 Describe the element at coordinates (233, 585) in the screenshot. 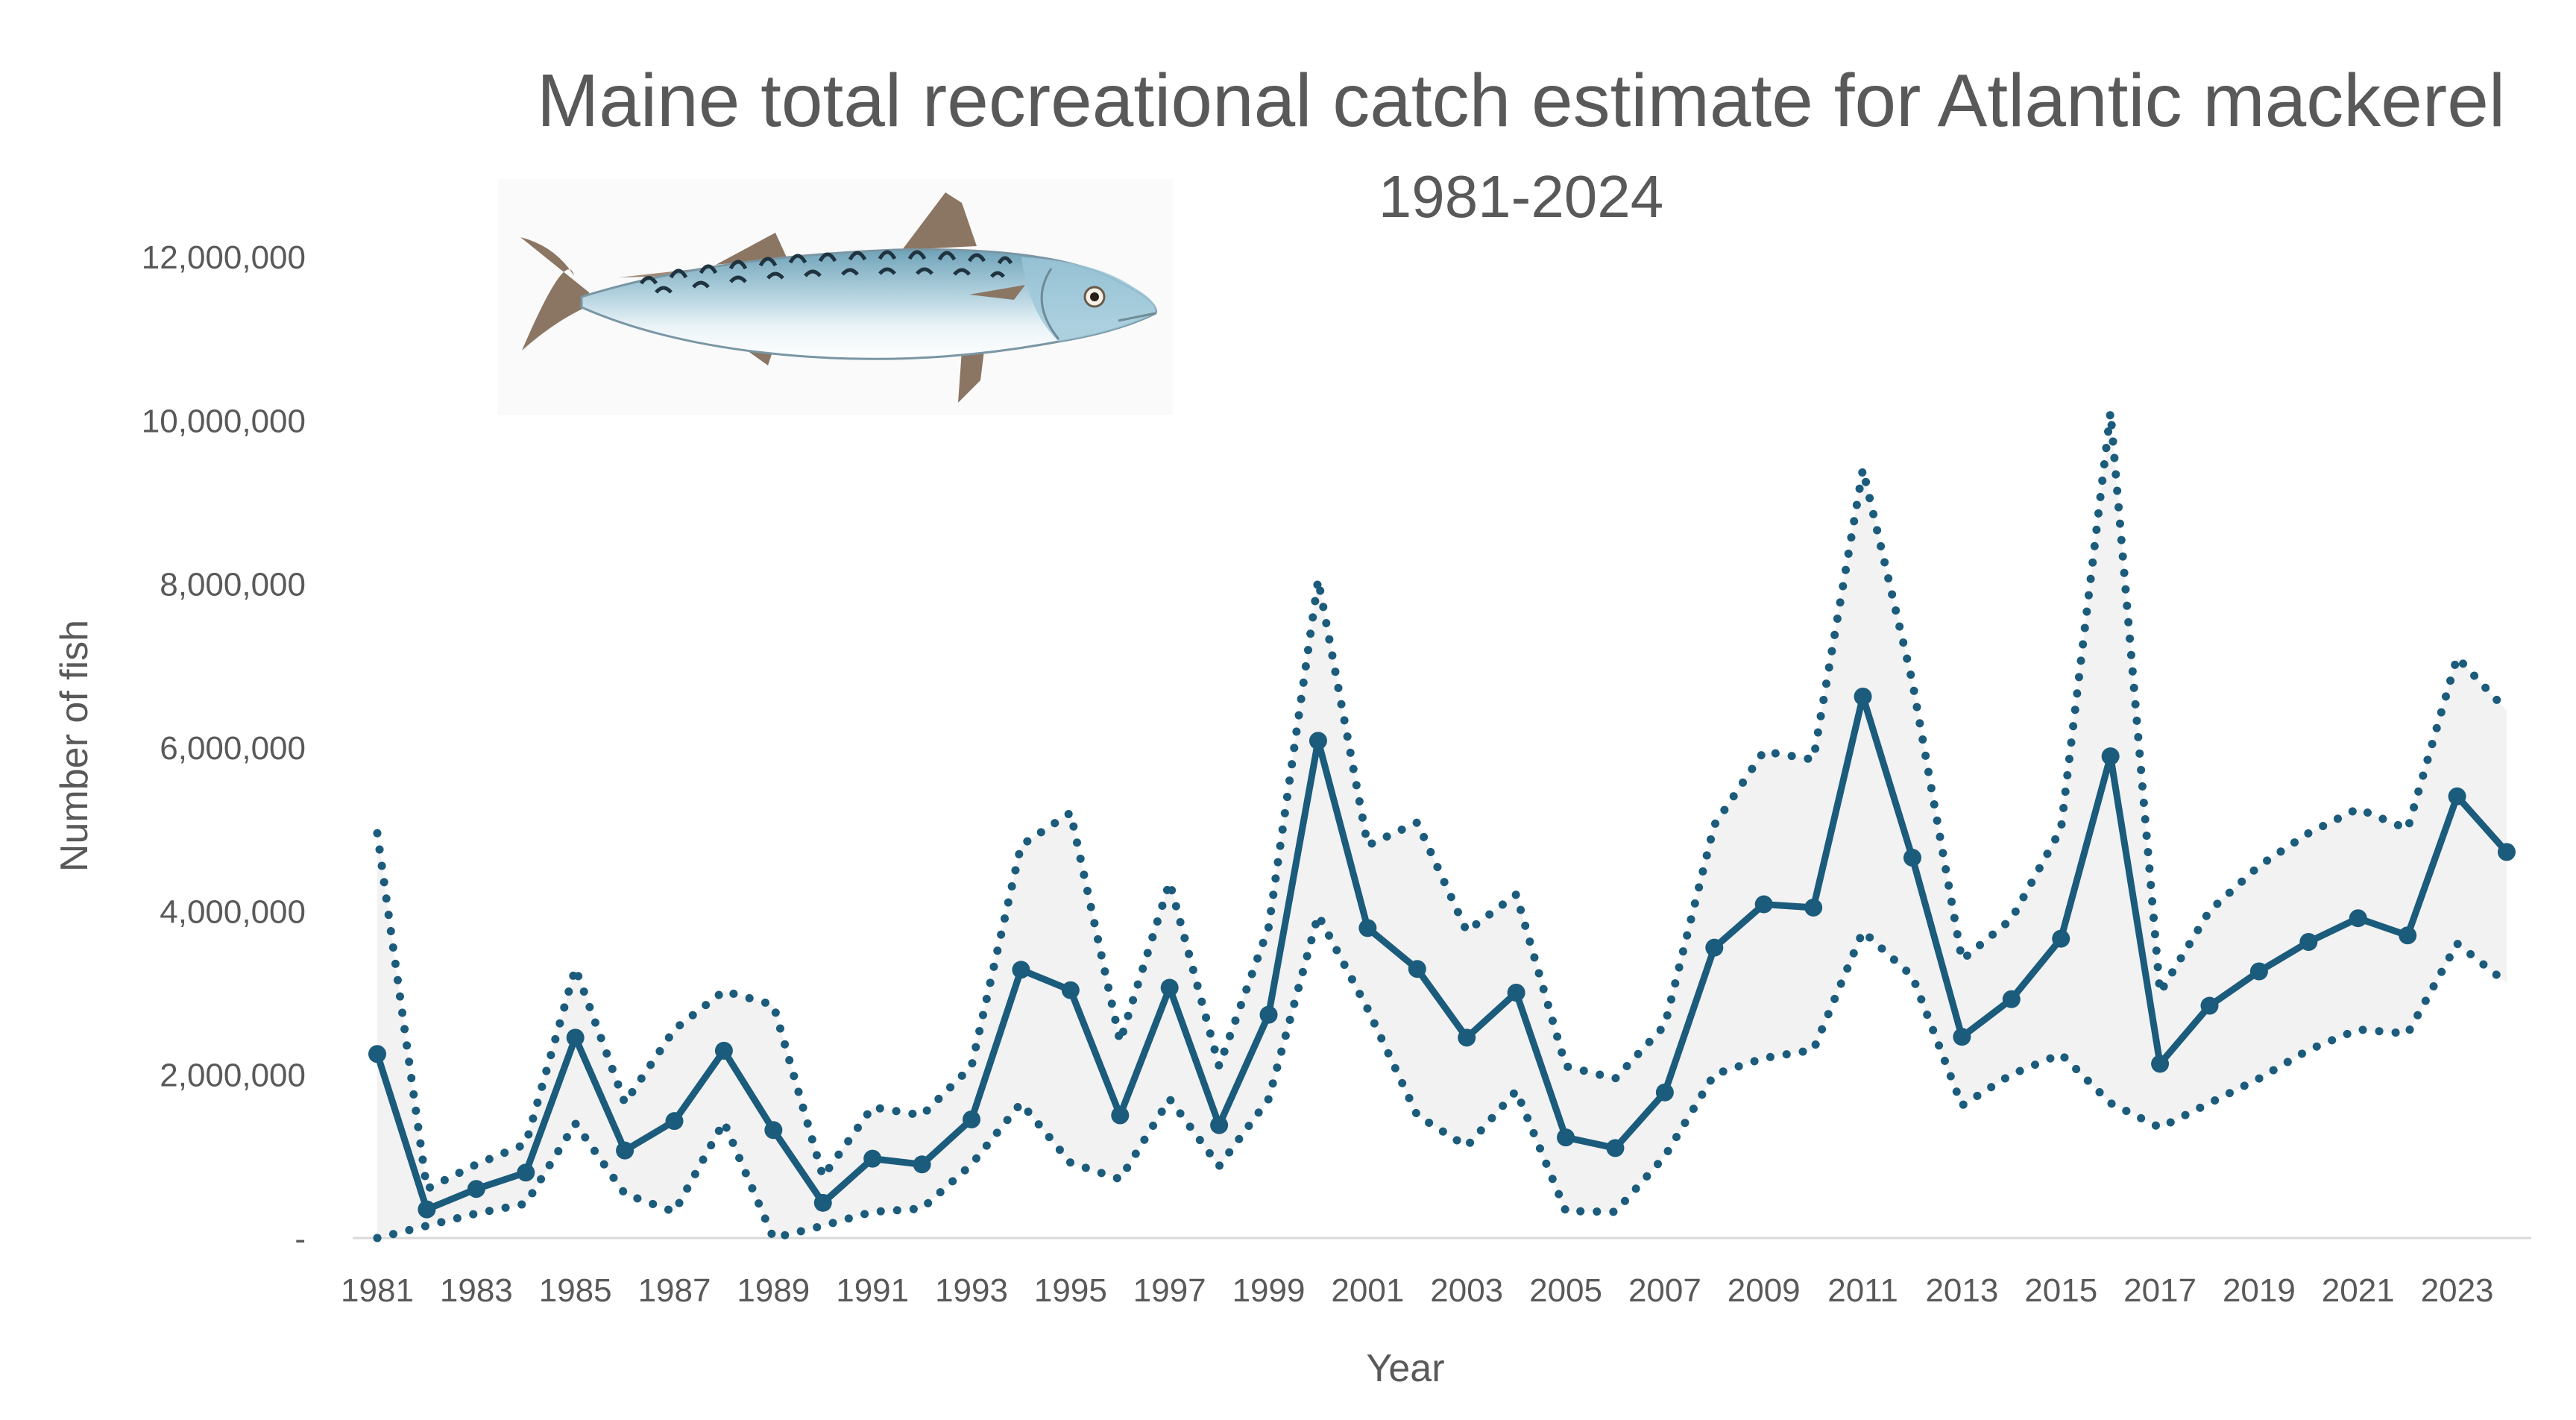

I see `y-tick-label: 8,000,000` at that location.